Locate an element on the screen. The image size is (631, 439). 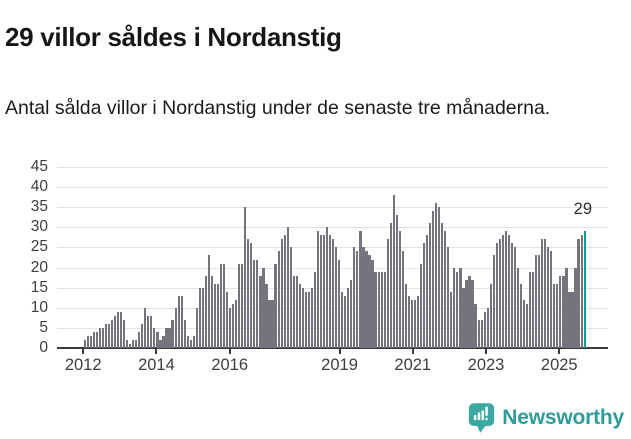
newsworthy-brand-link: Newsworthy is located at coordinates (546, 418).